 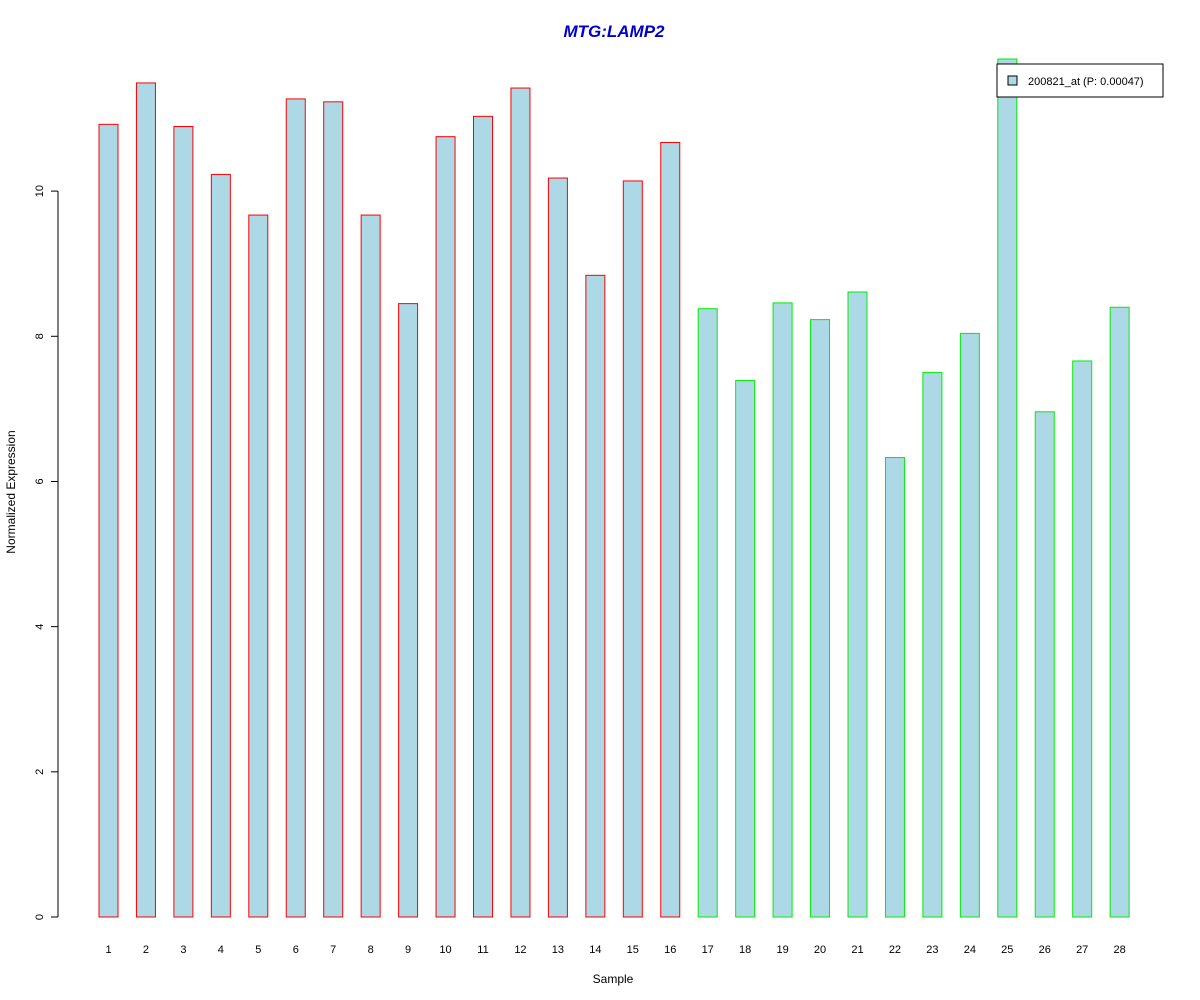 I want to click on x-tick-label: 1, so click(x=108, y=950).